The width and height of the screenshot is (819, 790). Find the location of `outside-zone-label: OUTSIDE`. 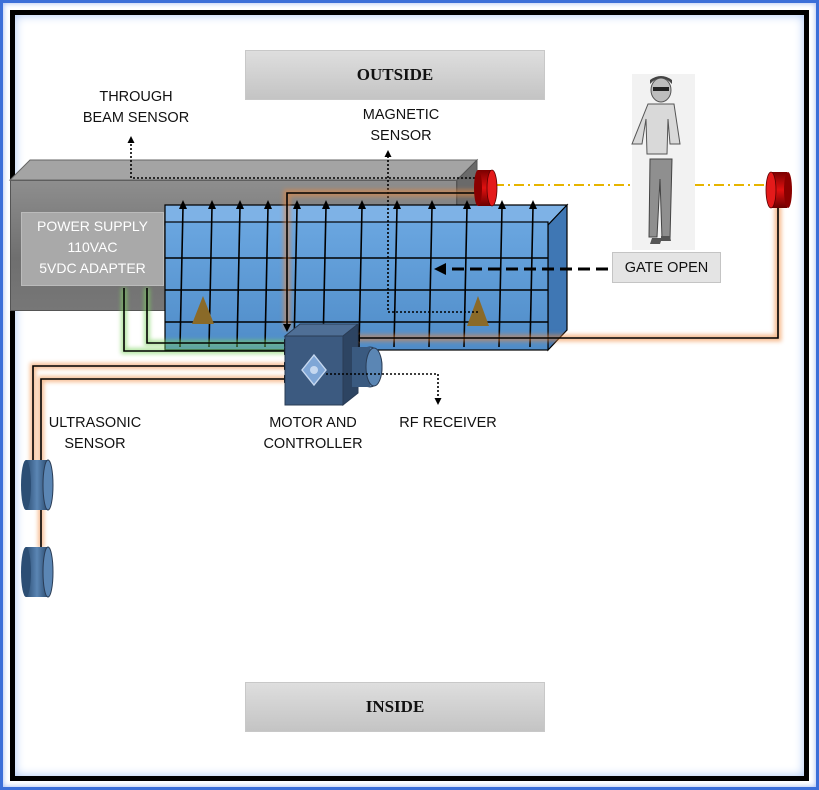

outside-zone-label: OUTSIDE is located at coordinates (395, 75).